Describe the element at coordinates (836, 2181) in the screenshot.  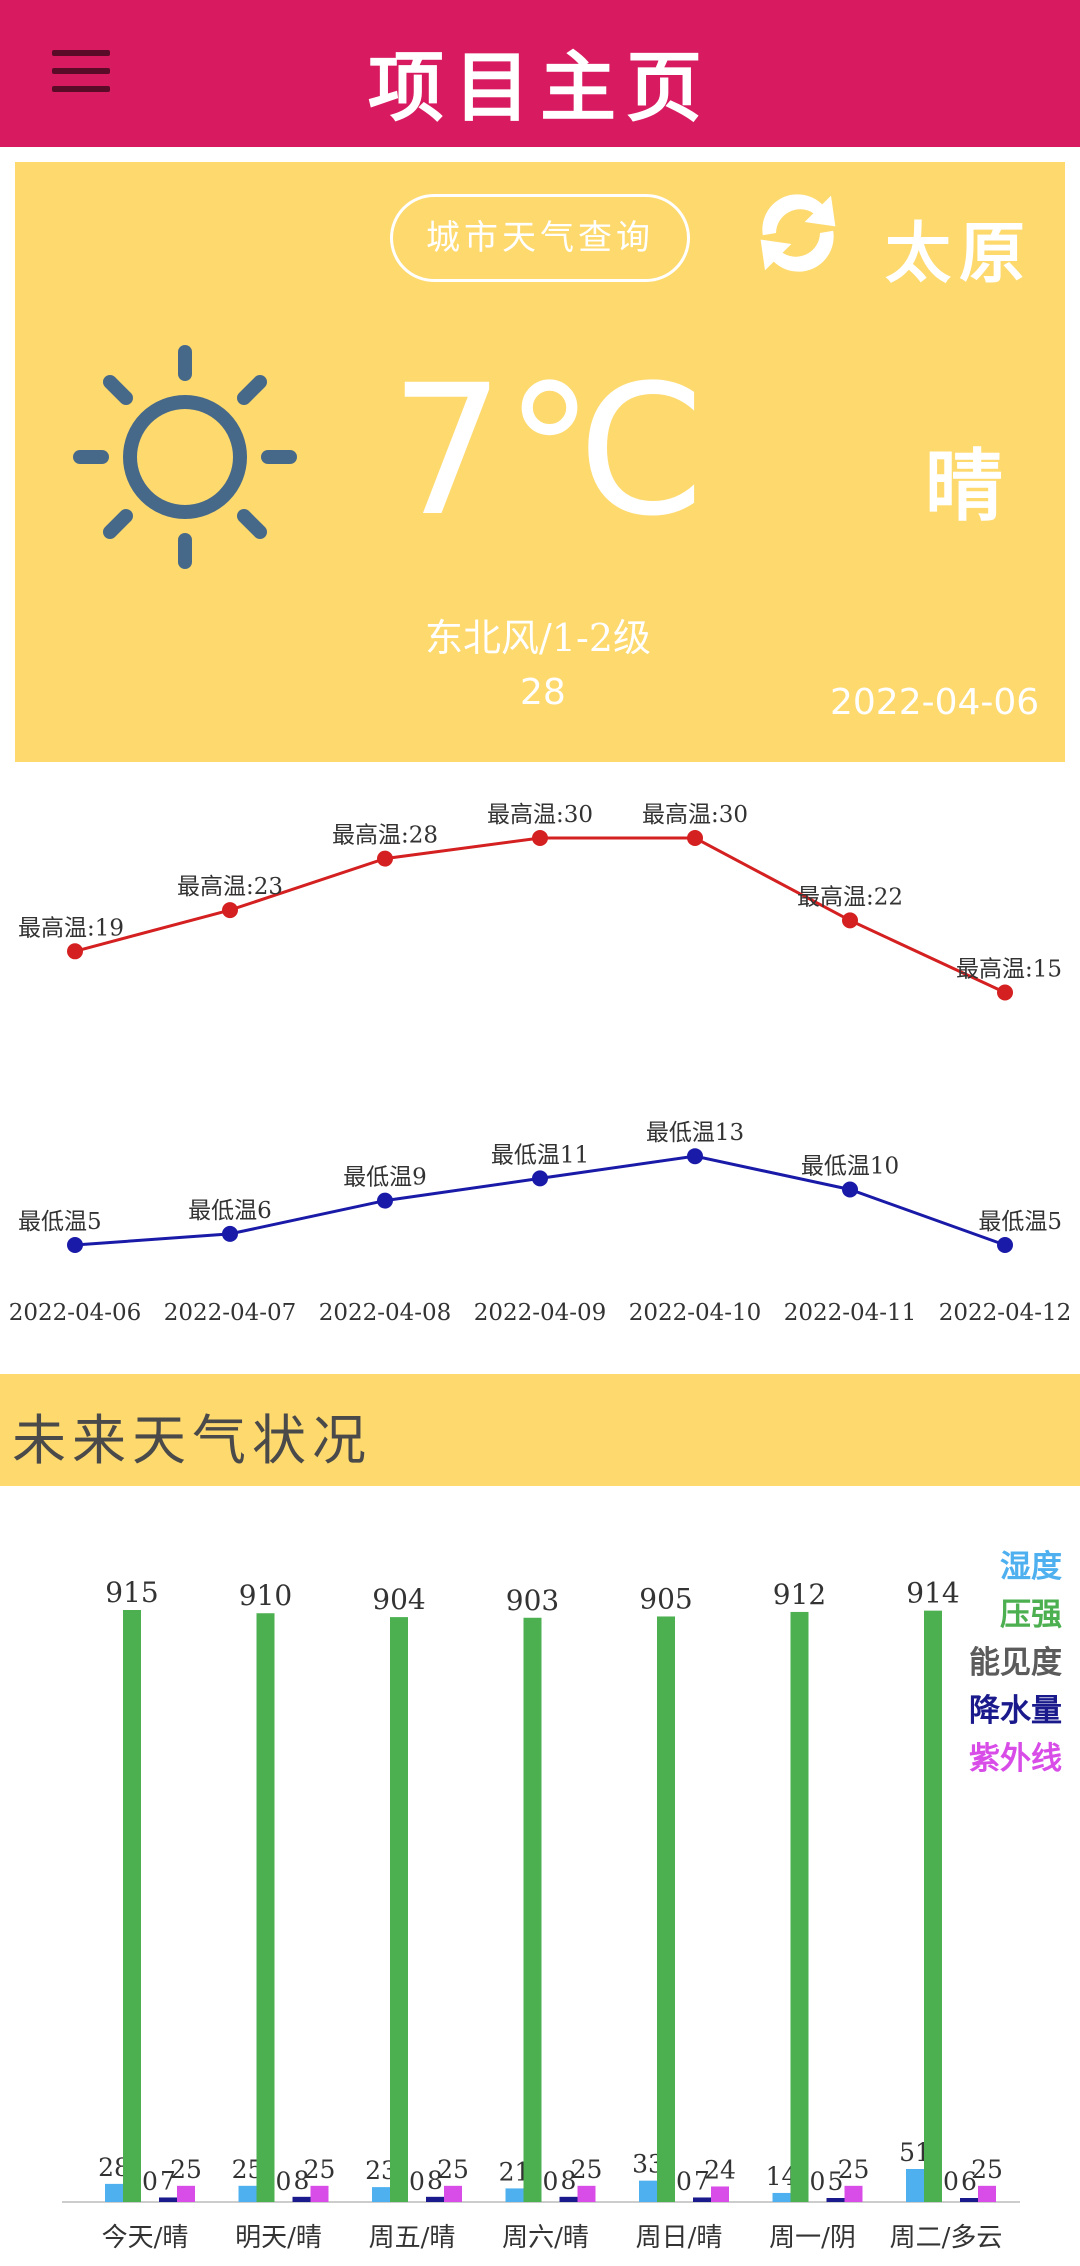
I see `bar-value-label: 5` at that location.